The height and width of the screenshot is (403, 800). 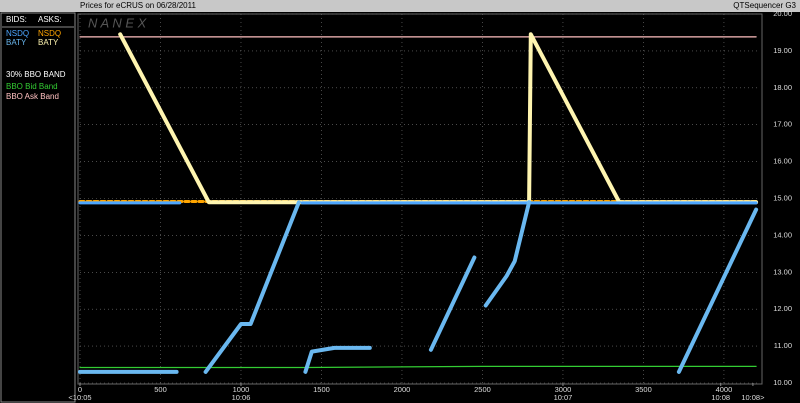 What do you see at coordinates (782, 234) in the screenshot?
I see `y-tick-label: 14.00` at bounding box center [782, 234].